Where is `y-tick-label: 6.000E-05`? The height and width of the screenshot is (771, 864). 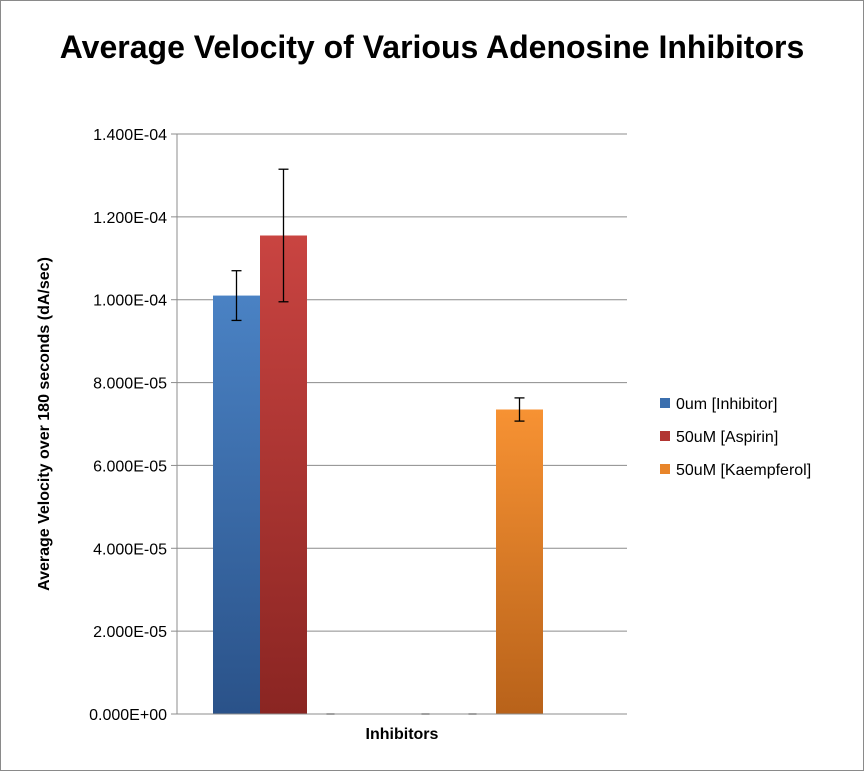
y-tick-label: 6.000E-05 is located at coordinates (130, 466).